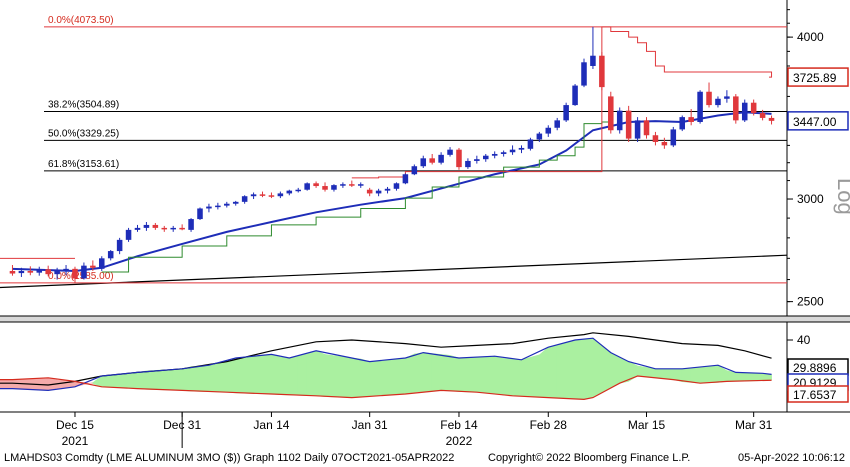 This screenshot has height=467, width=850. I want to click on footer-copyright: Copyright© 2022 Bloomberg Finance L.P., so click(589, 458).